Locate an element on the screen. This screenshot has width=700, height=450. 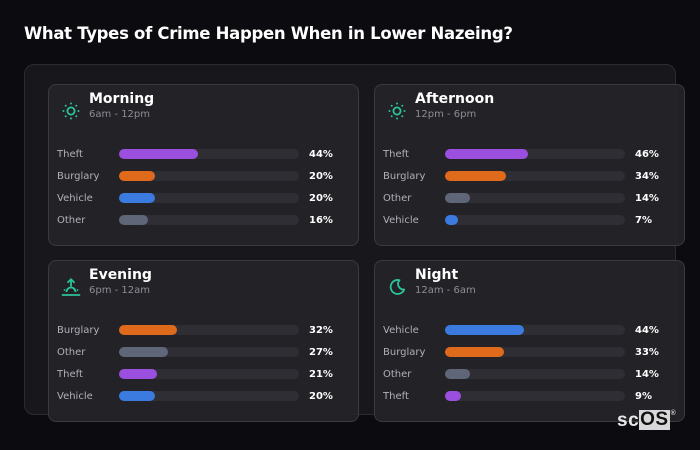
crime-row: Burglary 32% is located at coordinates (207, 334).